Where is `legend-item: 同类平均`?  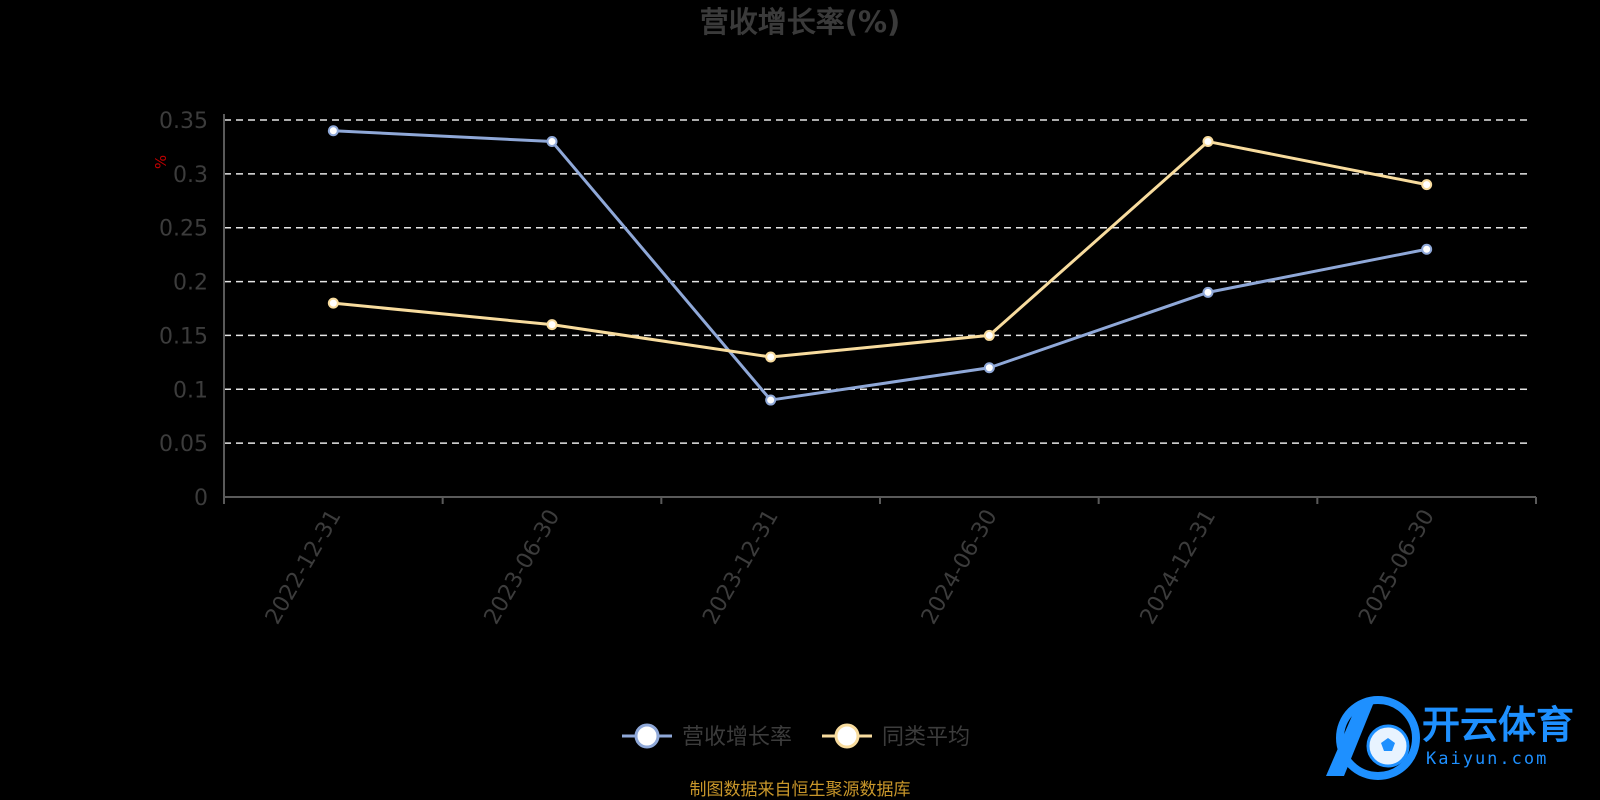 legend-item: 同类平均 is located at coordinates (896, 736).